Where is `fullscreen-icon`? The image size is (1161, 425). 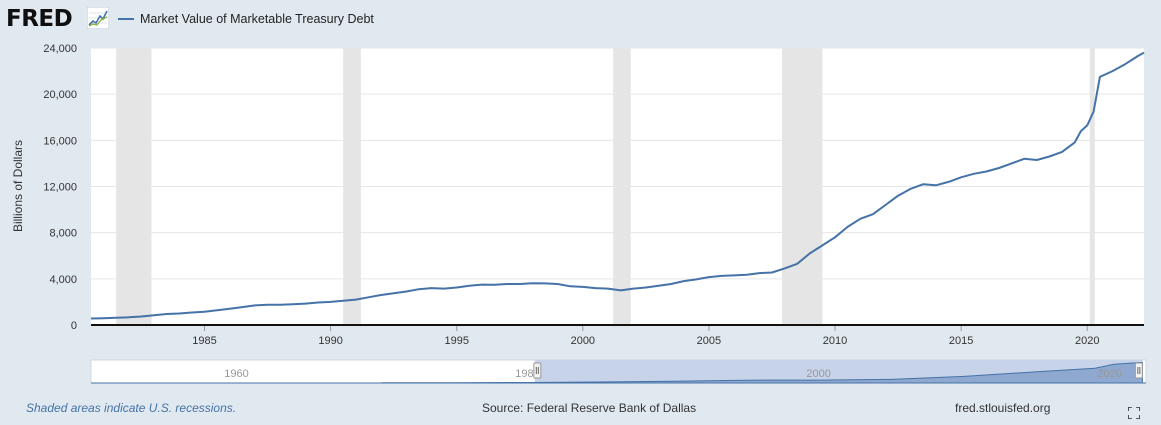
fullscreen-icon is located at coordinates (1134, 413).